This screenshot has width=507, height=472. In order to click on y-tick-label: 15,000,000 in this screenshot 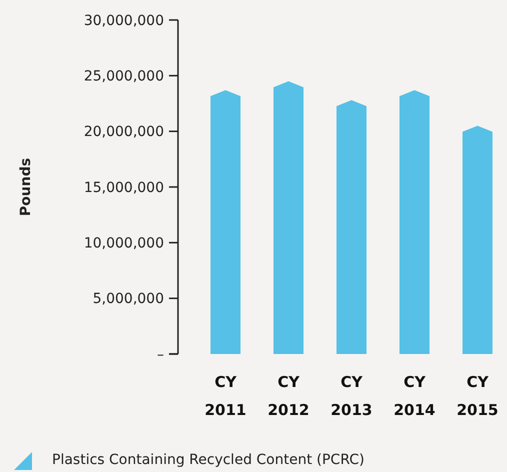, I will do `click(124, 188)`.